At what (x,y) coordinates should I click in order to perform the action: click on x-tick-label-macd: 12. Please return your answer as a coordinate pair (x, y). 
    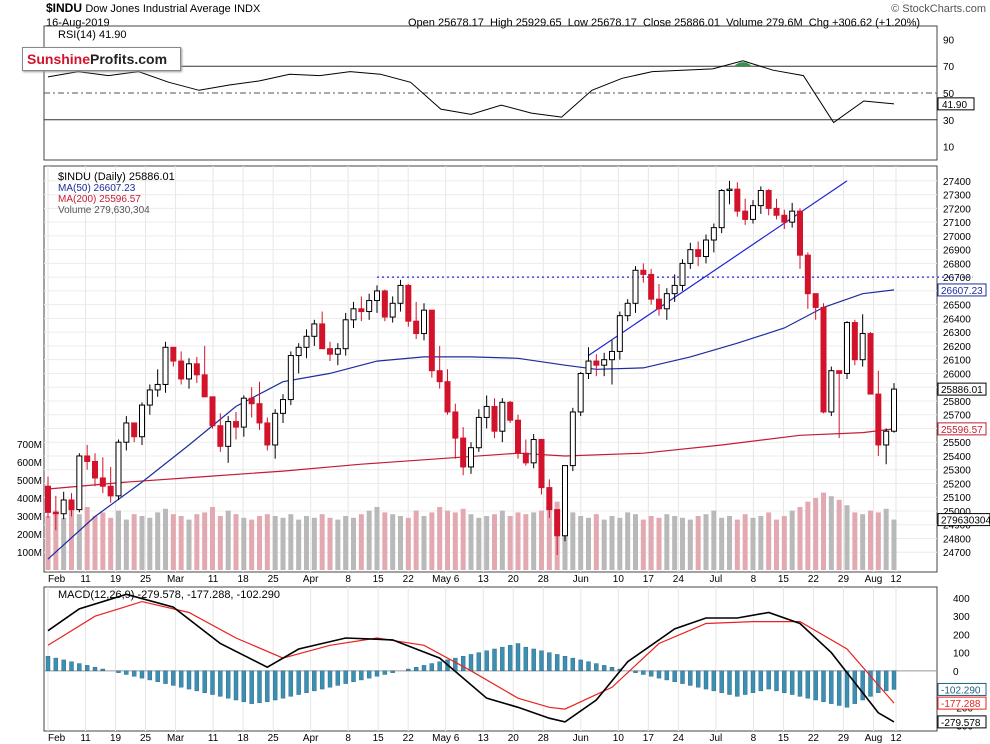
    Looking at the image, I should click on (896, 738).